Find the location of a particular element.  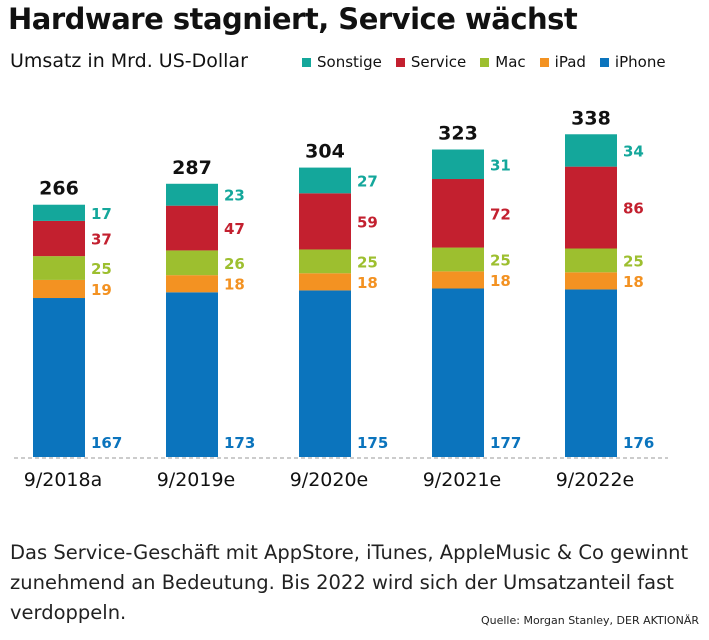

x-tick-label: 9/2022e is located at coordinates (595, 480).